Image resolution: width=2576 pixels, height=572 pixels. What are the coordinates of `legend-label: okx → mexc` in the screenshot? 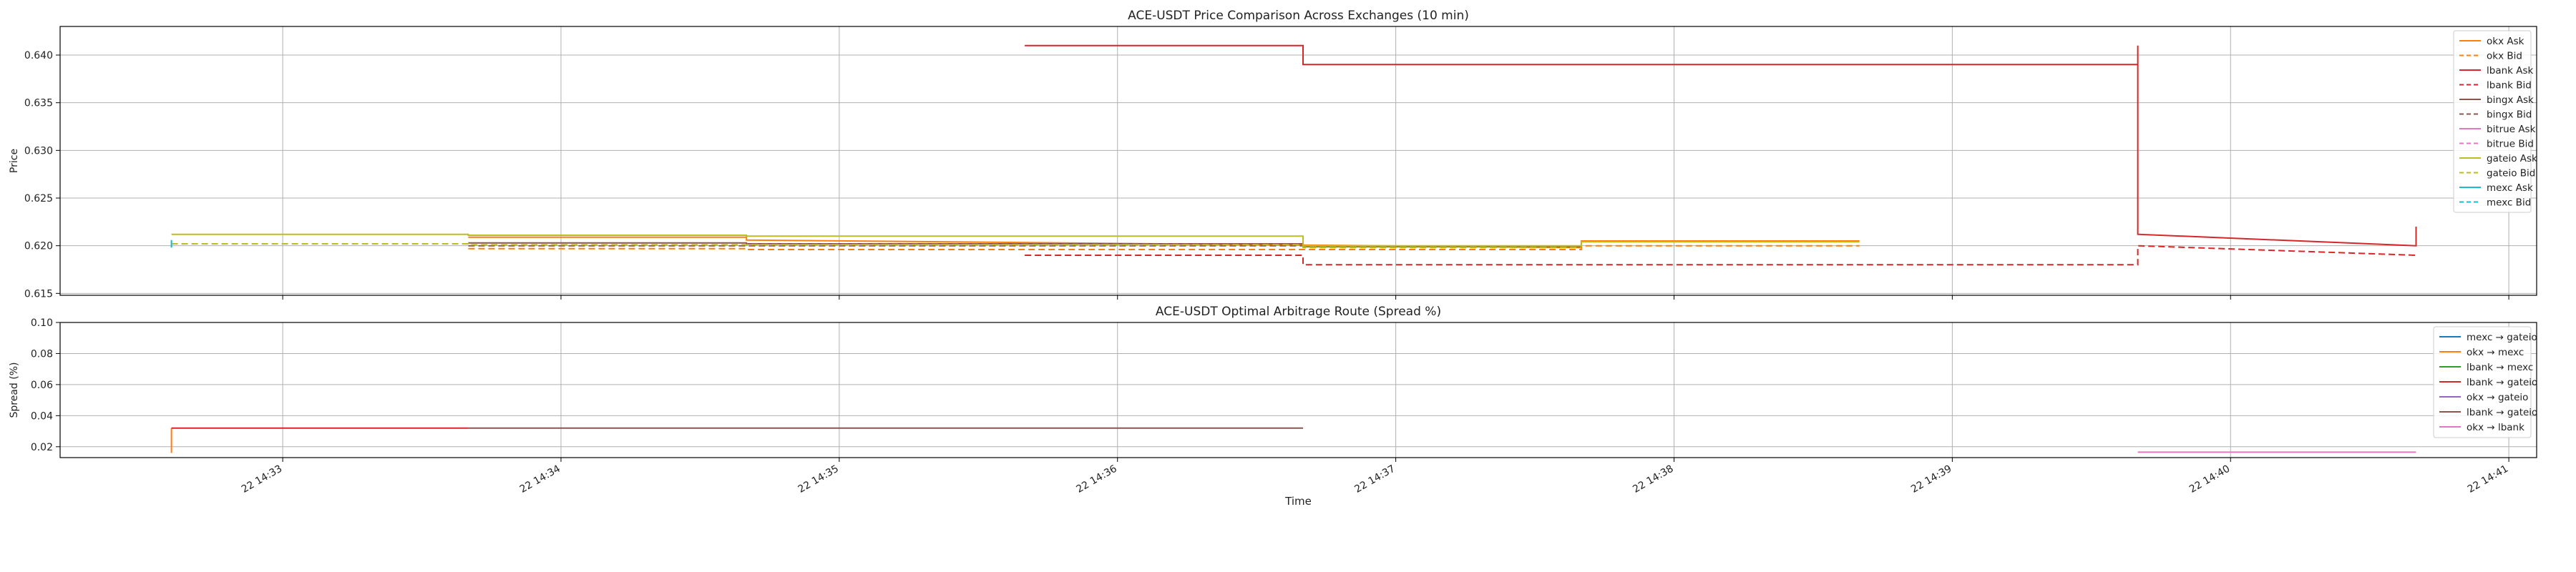 It's located at (2495, 352).